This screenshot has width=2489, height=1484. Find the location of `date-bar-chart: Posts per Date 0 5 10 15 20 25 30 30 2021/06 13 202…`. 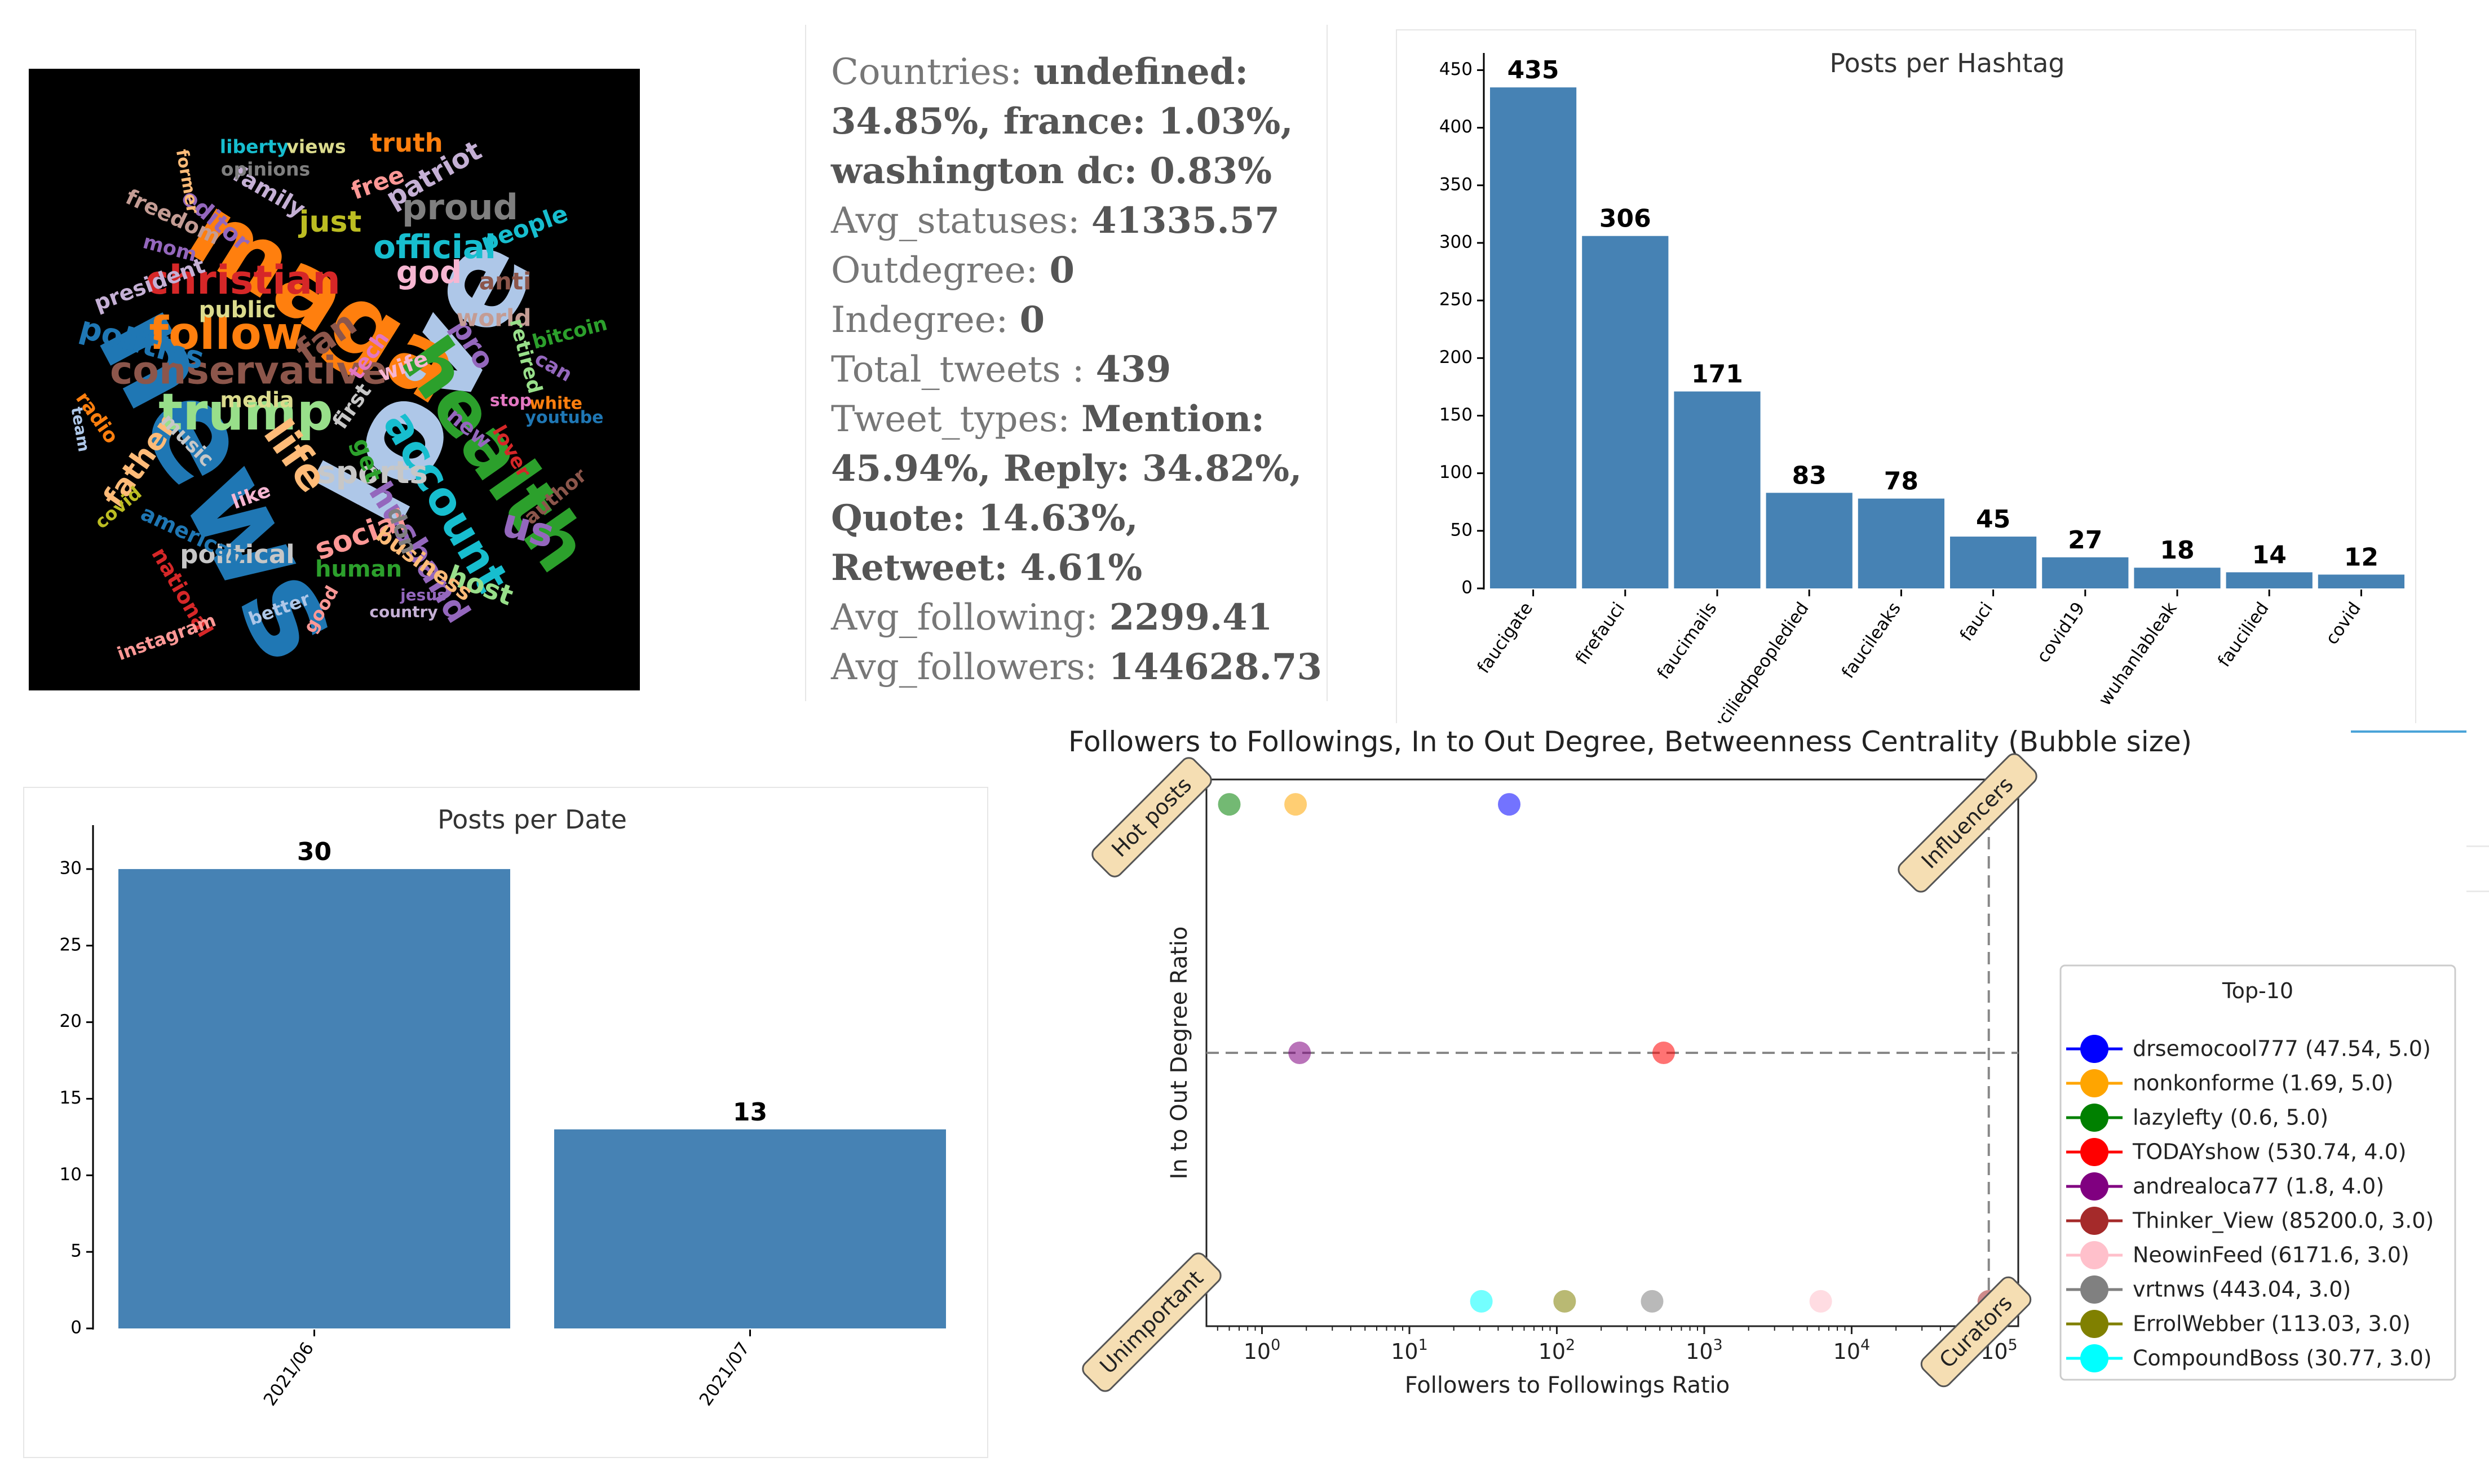

date-bar-chart: Posts per Date 0 5 10 15 20 25 30 30 2021/06 13 202… is located at coordinates (503, 1107).